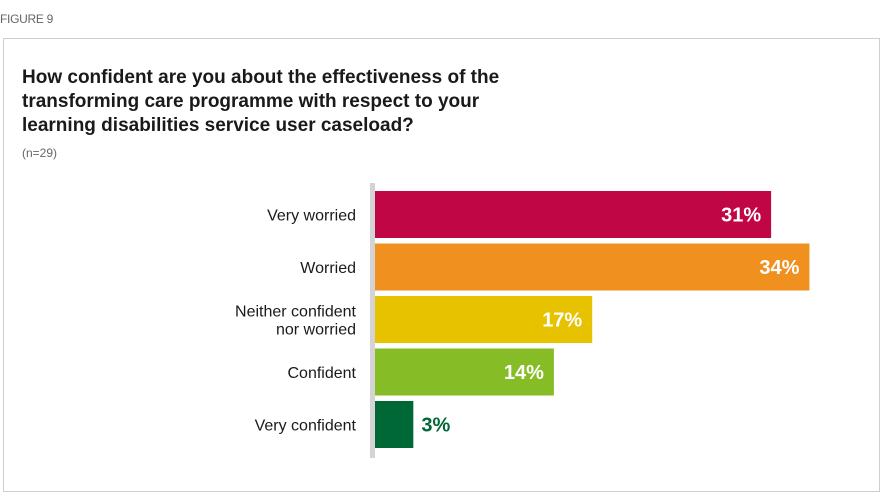 The height and width of the screenshot is (495, 882). Describe the element at coordinates (296, 321) in the screenshot. I see `category-label: Neither confident nor worried` at that location.